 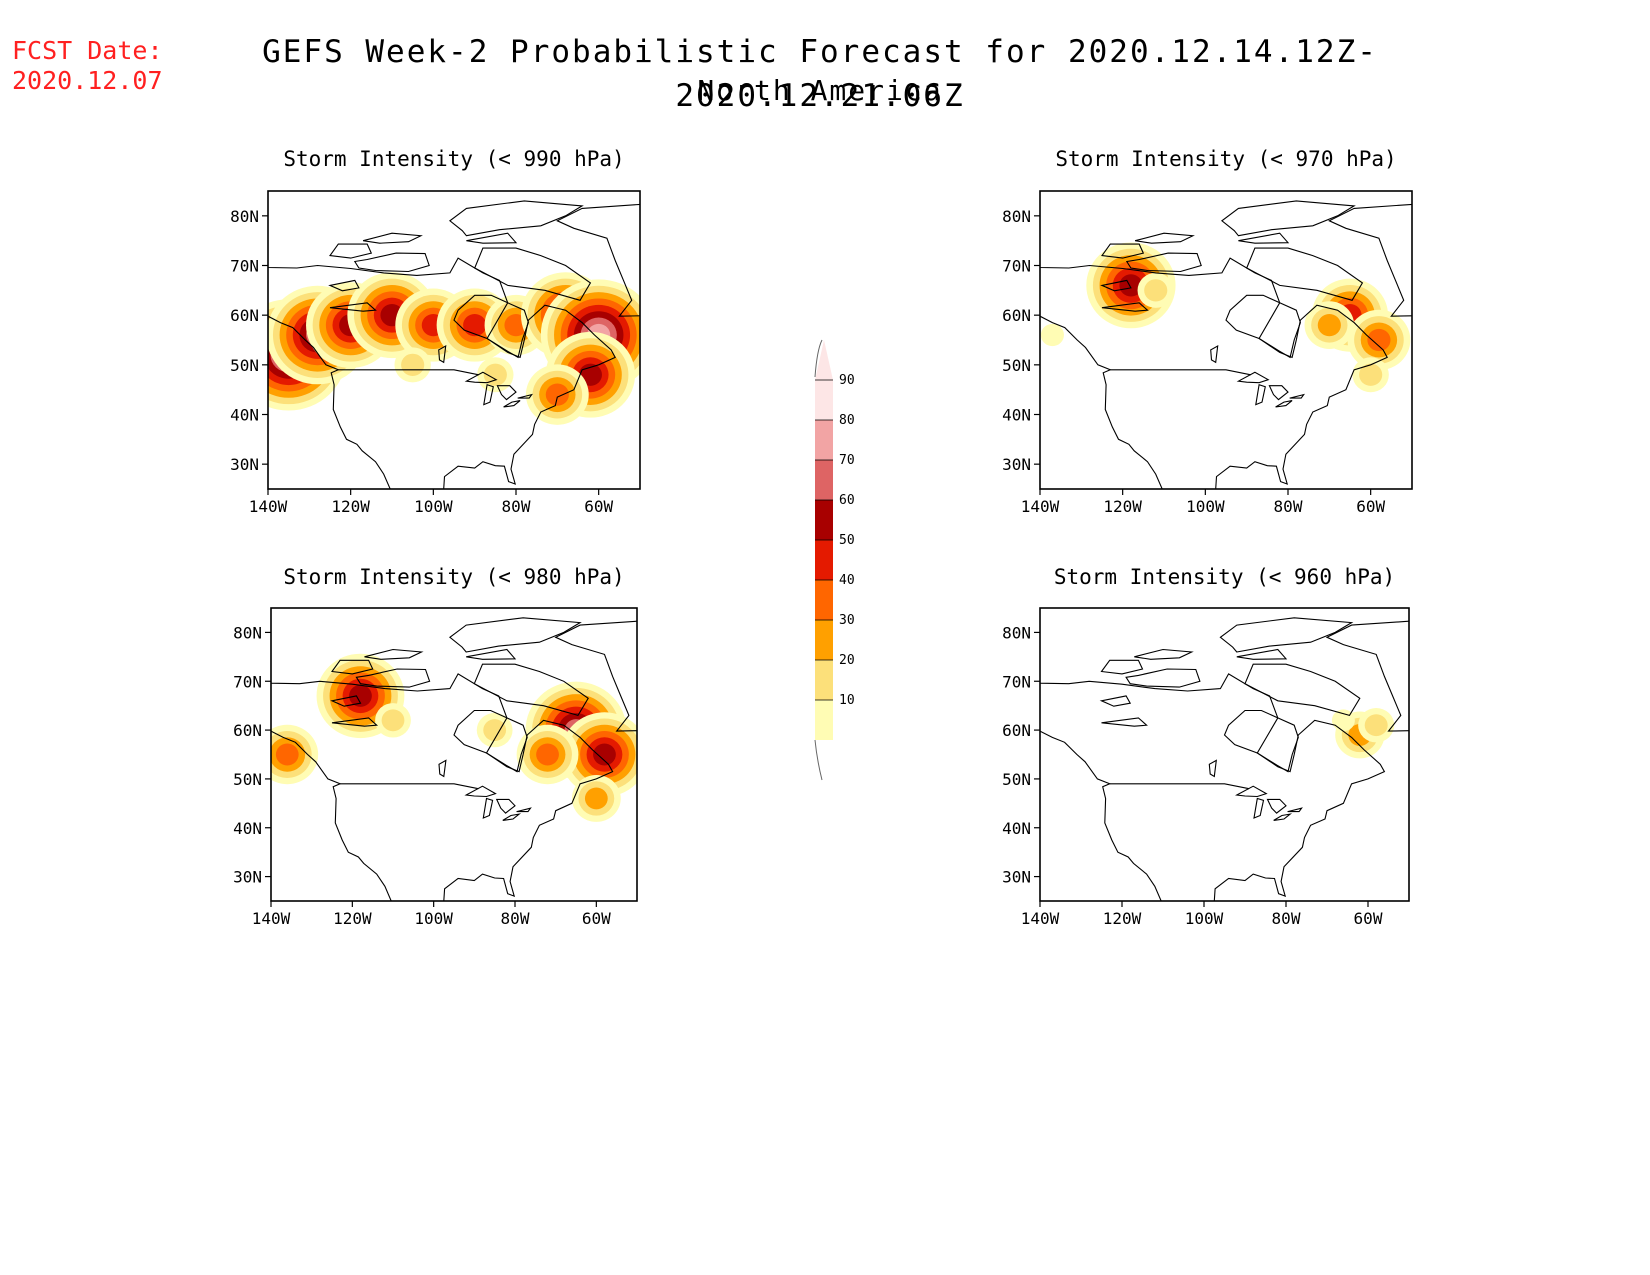 What do you see at coordinates (1016, 681) in the screenshot?
I see `lat-tick-label: 70N` at bounding box center [1016, 681].